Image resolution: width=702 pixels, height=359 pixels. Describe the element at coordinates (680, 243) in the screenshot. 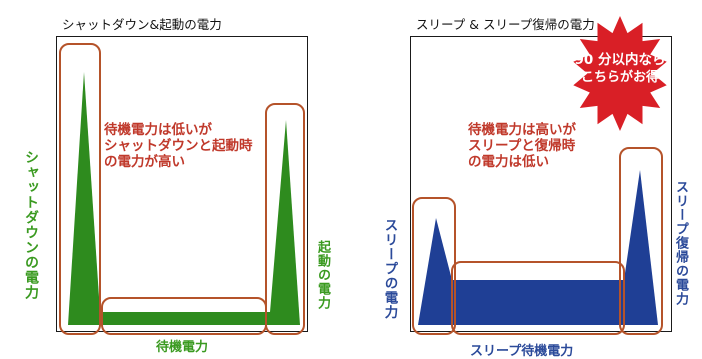

I see `wake-power-label: スリープ復帰の電力` at that location.